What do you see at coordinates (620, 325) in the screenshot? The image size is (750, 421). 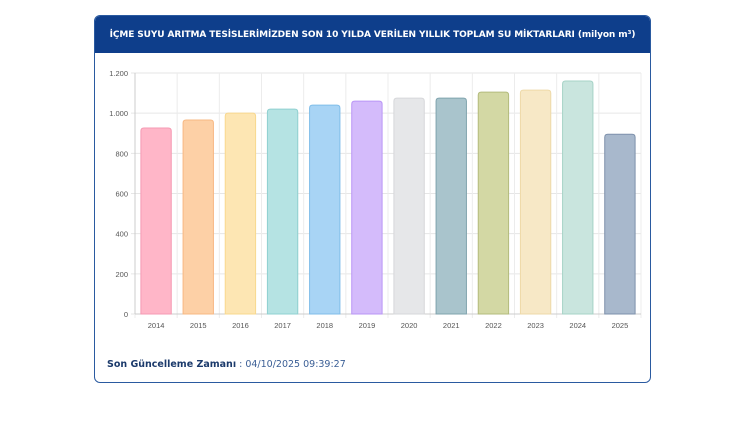 I see `x-tick-label: 2025` at bounding box center [620, 325].